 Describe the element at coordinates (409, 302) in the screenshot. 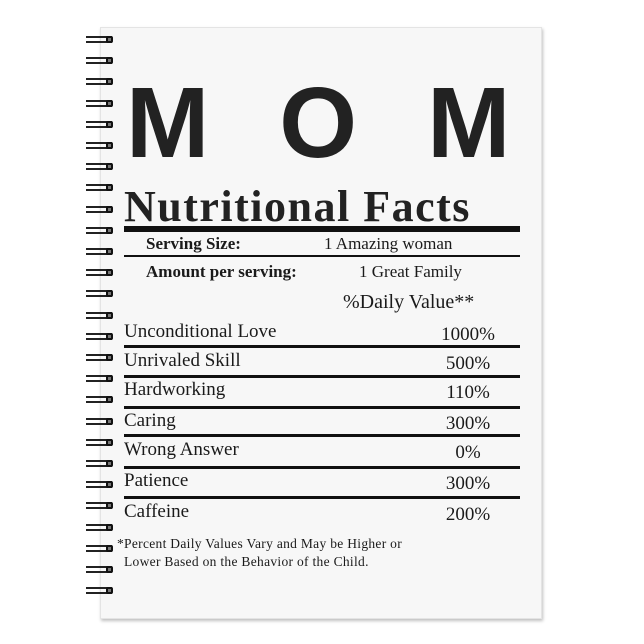

I see `daily-value-header: %Daily Value**` at that location.